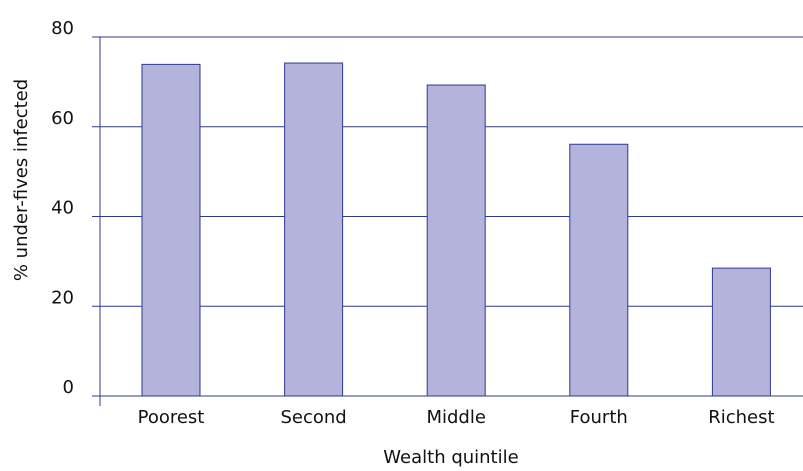 The image size is (803, 471). What do you see at coordinates (62, 28) in the screenshot?
I see `y-tick-label: 80` at bounding box center [62, 28].